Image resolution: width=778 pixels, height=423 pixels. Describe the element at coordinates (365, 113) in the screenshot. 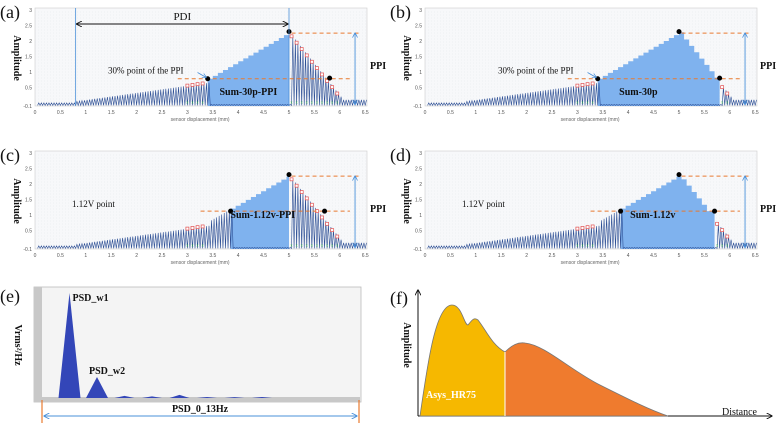

I see `x-tick-label: 6.5` at that location.